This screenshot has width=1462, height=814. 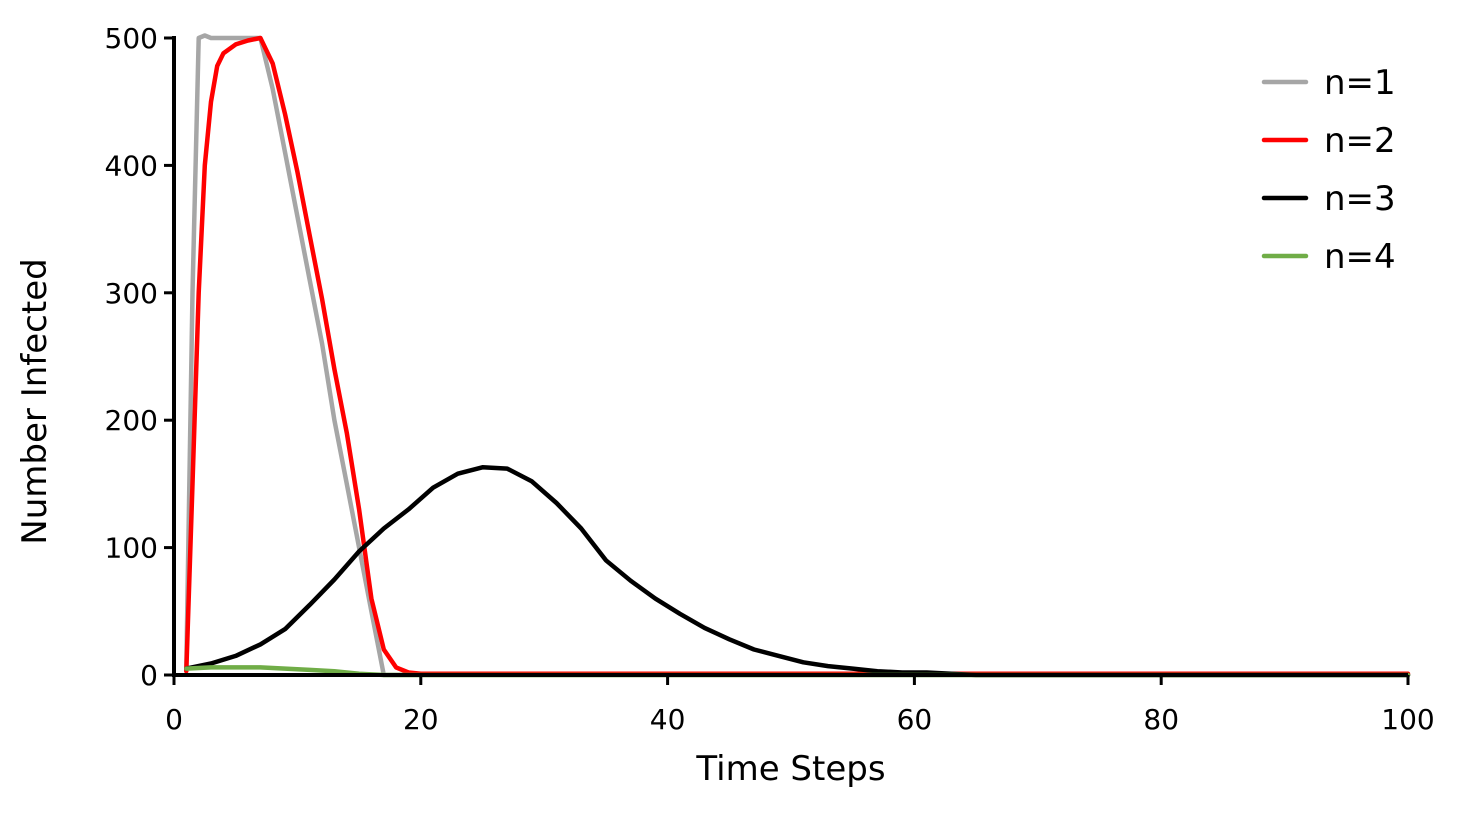 I want to click on legend-label: n=1, so click(x=1360, y=83).